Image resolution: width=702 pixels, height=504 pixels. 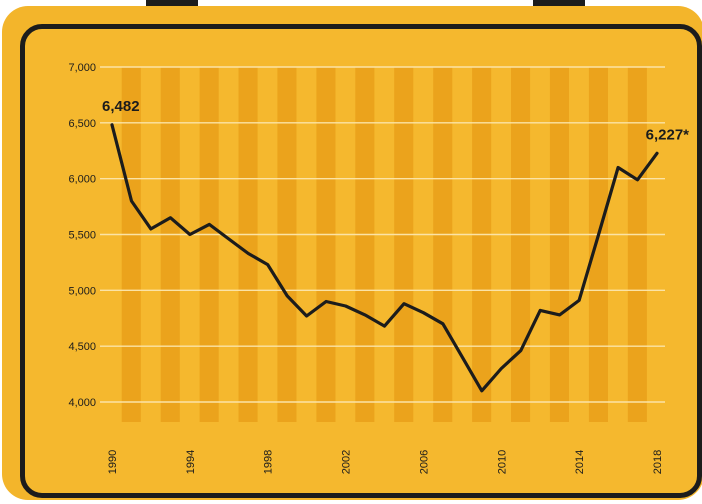 I want to click on x-axis-ticks: 1990 1994 1998 2002 2006 2010 2014 2018, so click(x=385, y=462).